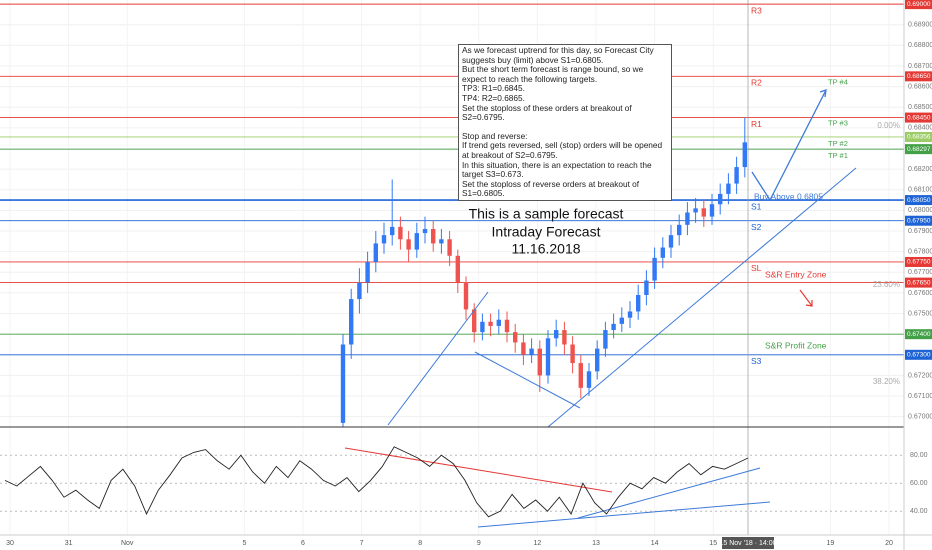 This screenshot has height=550, width=932. What do you see at coordinates (127, 543) in the screenshot?
I see `x-tick-label: Nov` at bounding box center [127, 543].